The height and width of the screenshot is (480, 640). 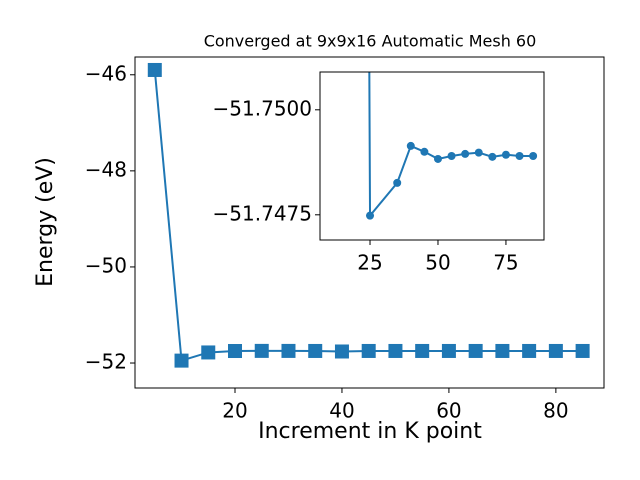 What do you see at coordinates (45, 222) in the screenshot?
I see `y-axis-label: Energy (eV)` at bounding box center [45, 222].